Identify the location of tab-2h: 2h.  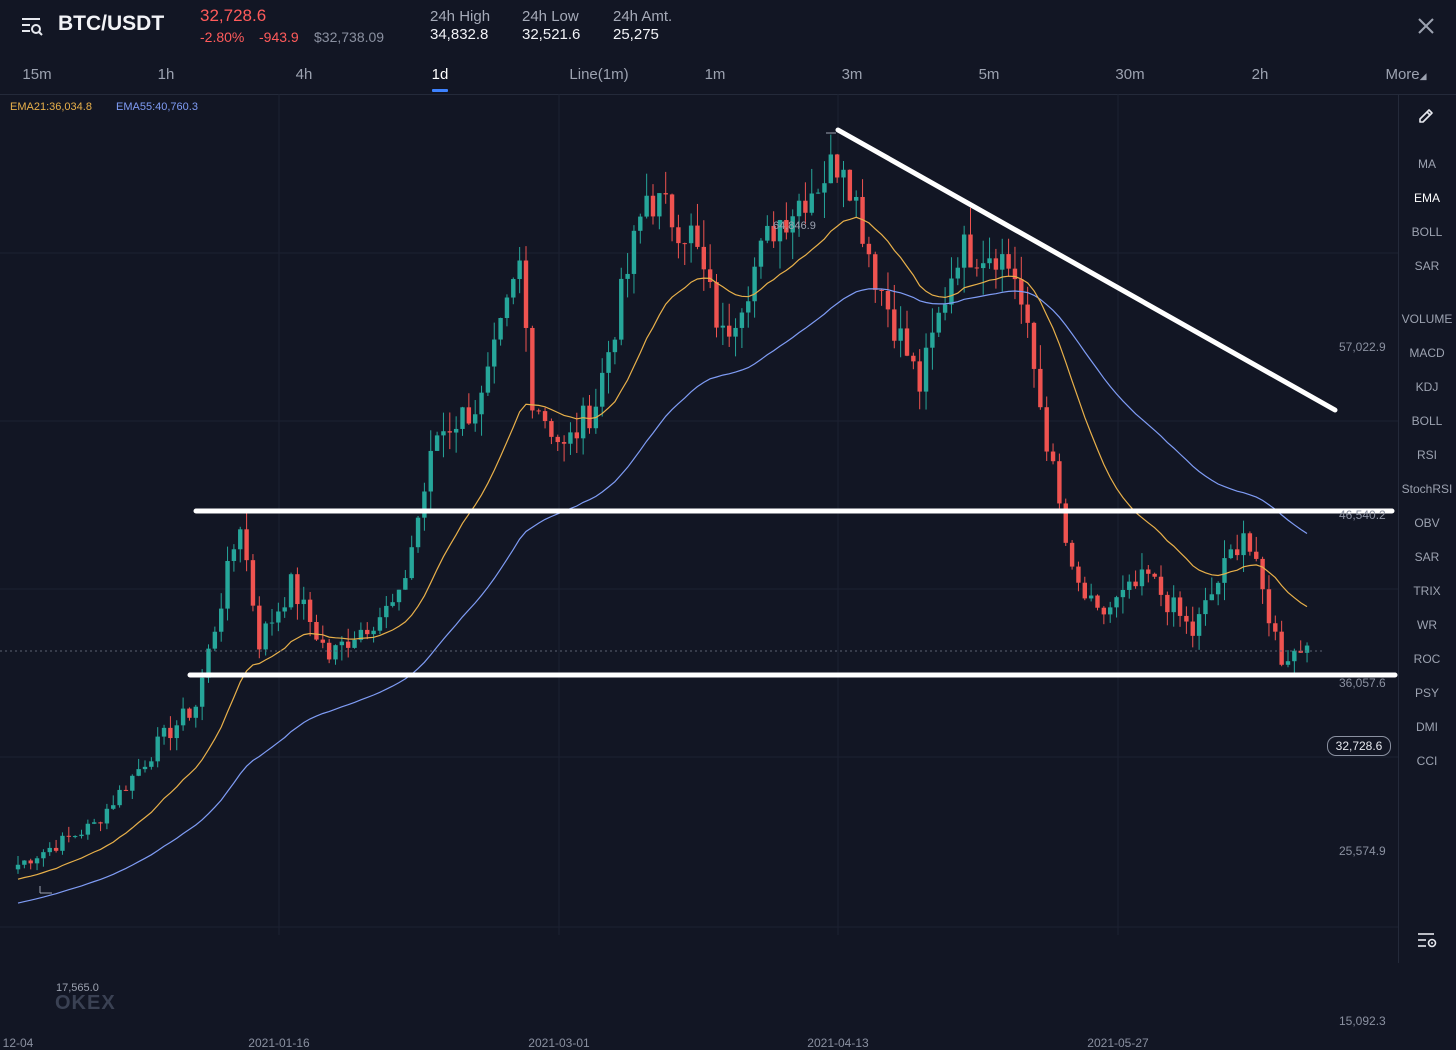
(1260, 74).